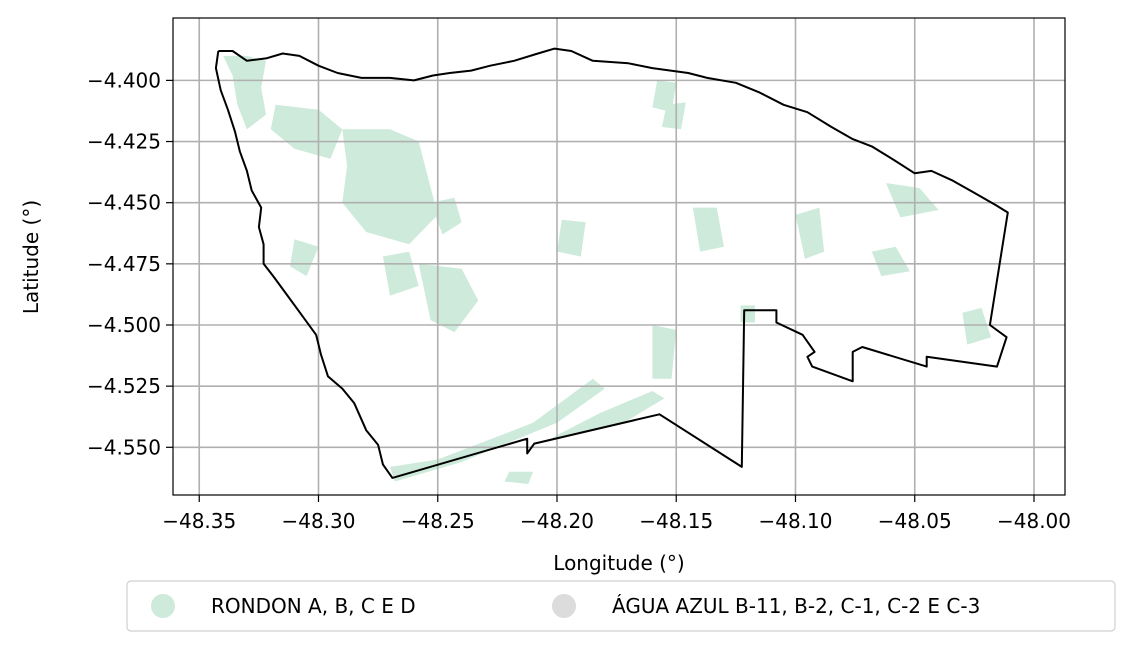  I want to click on x-tick-label: −48.10, so click(795, 521).